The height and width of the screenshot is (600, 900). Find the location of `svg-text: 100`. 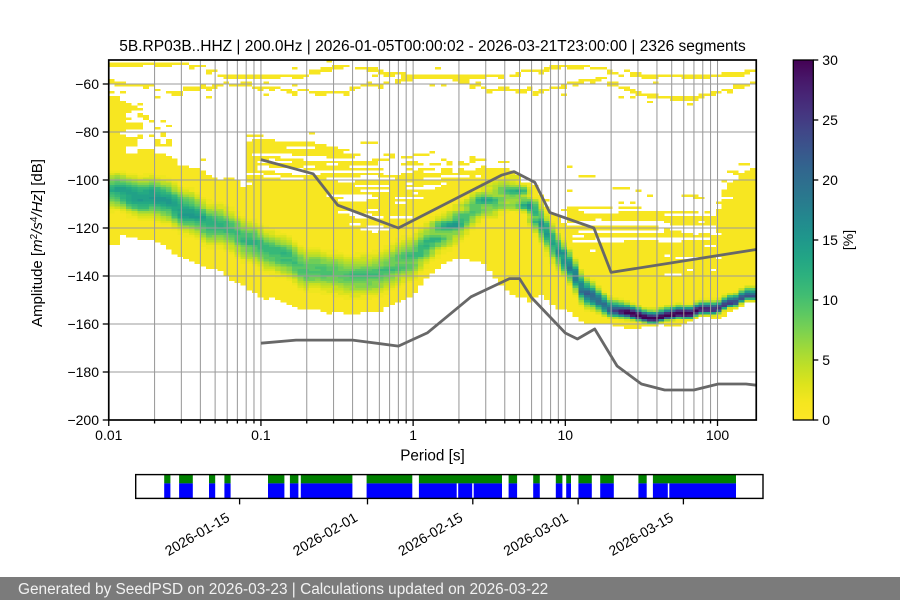

svg-text: 100 is located at coordinates (718, 435).